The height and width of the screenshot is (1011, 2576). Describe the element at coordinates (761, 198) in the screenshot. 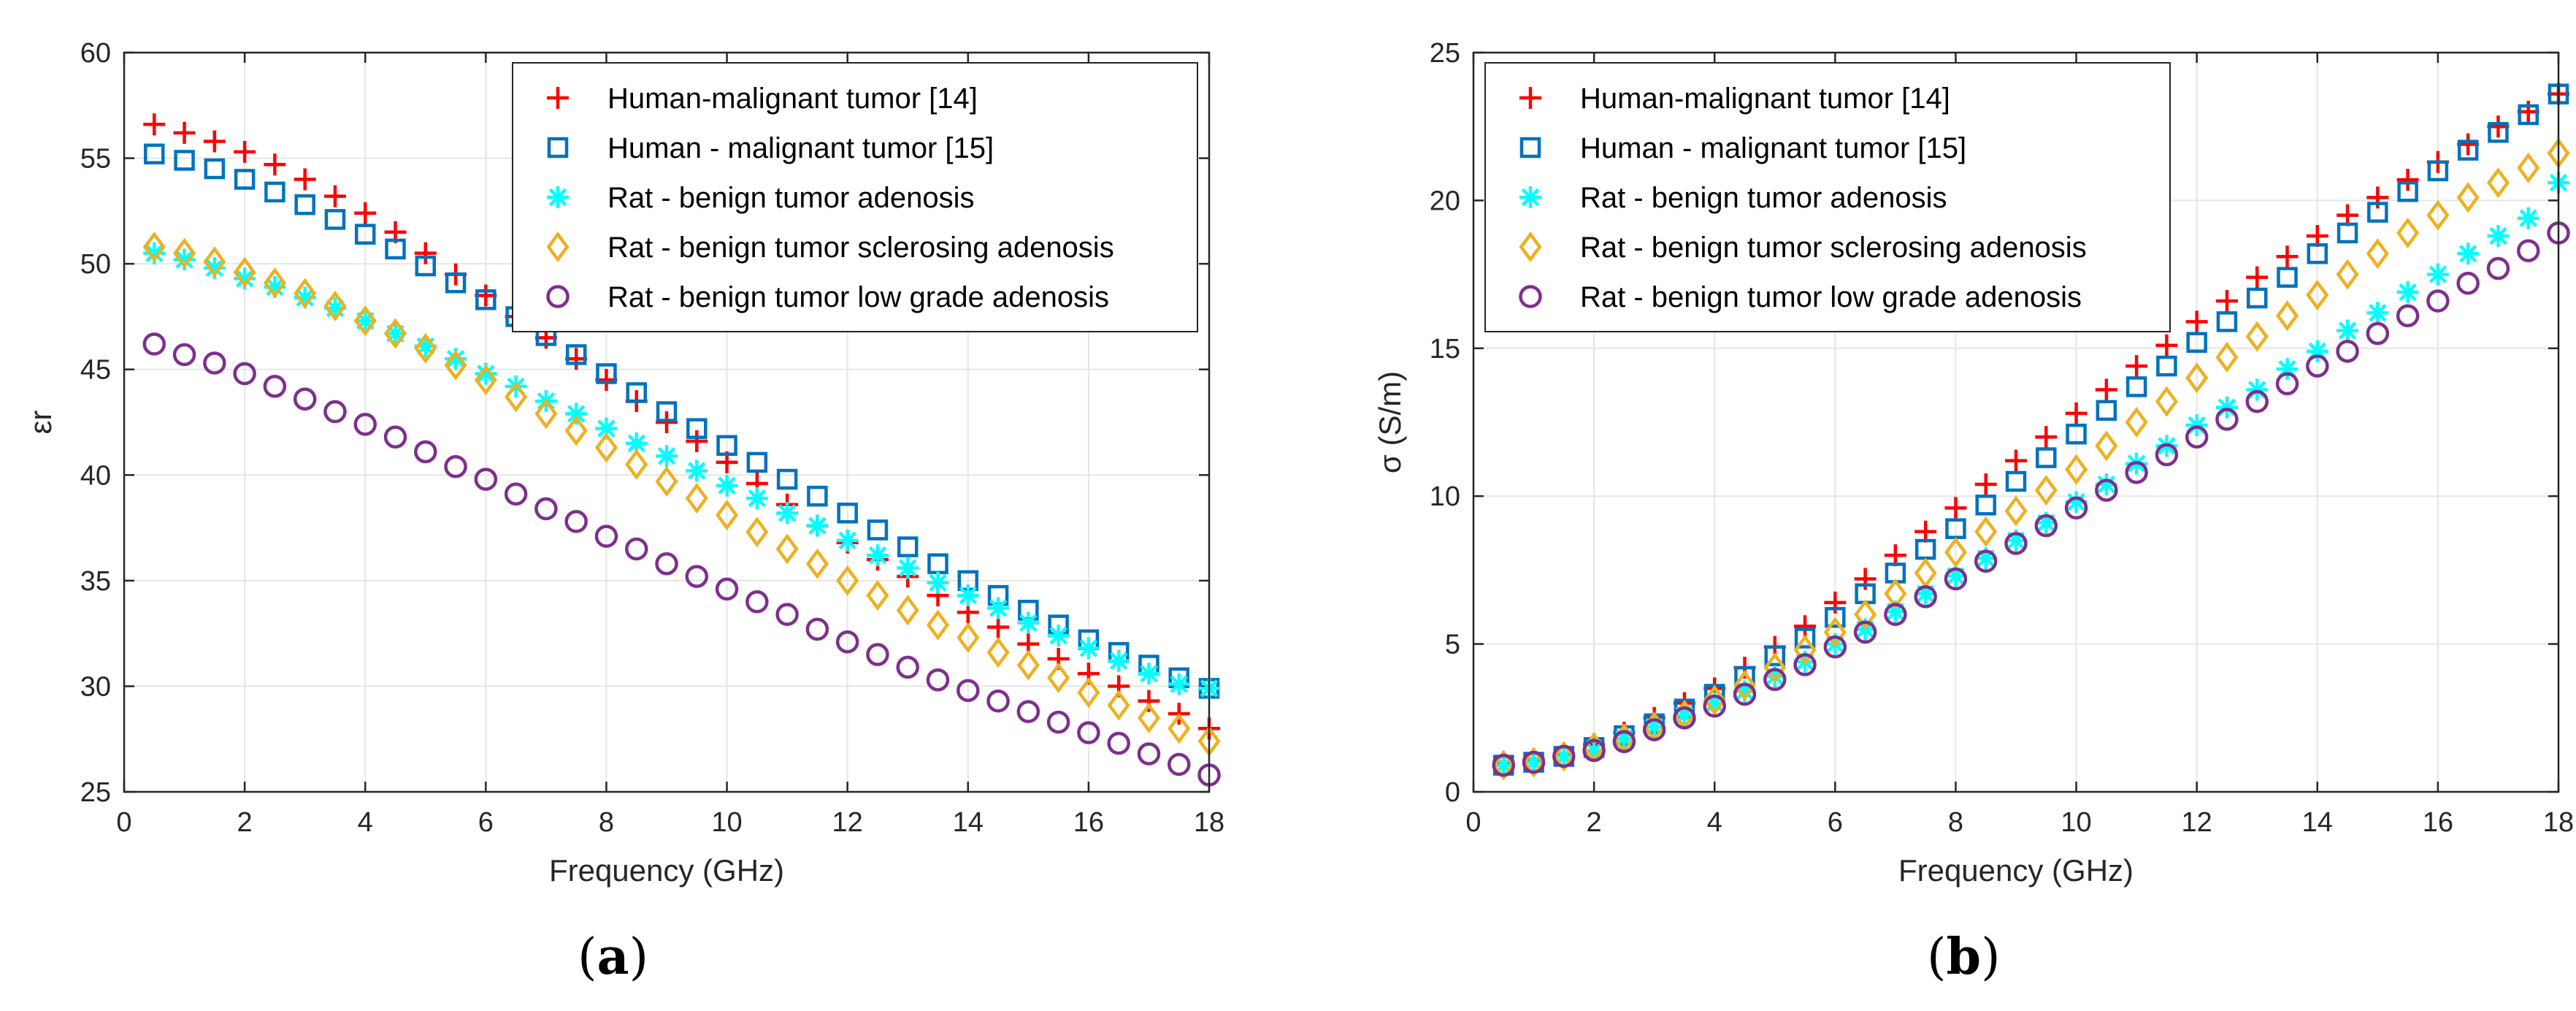

I see `legend-entry: Rat - benign tumor adenosis` at that location.